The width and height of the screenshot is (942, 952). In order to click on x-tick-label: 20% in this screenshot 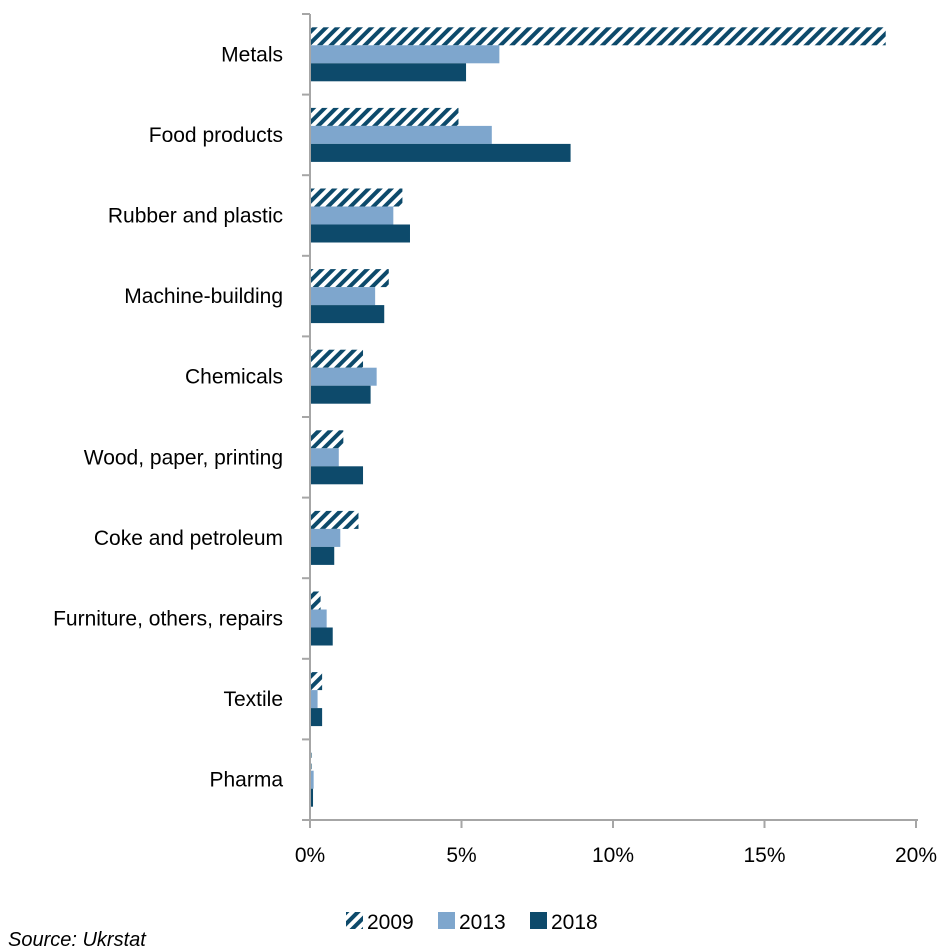, I will do `click(916, 855)`.